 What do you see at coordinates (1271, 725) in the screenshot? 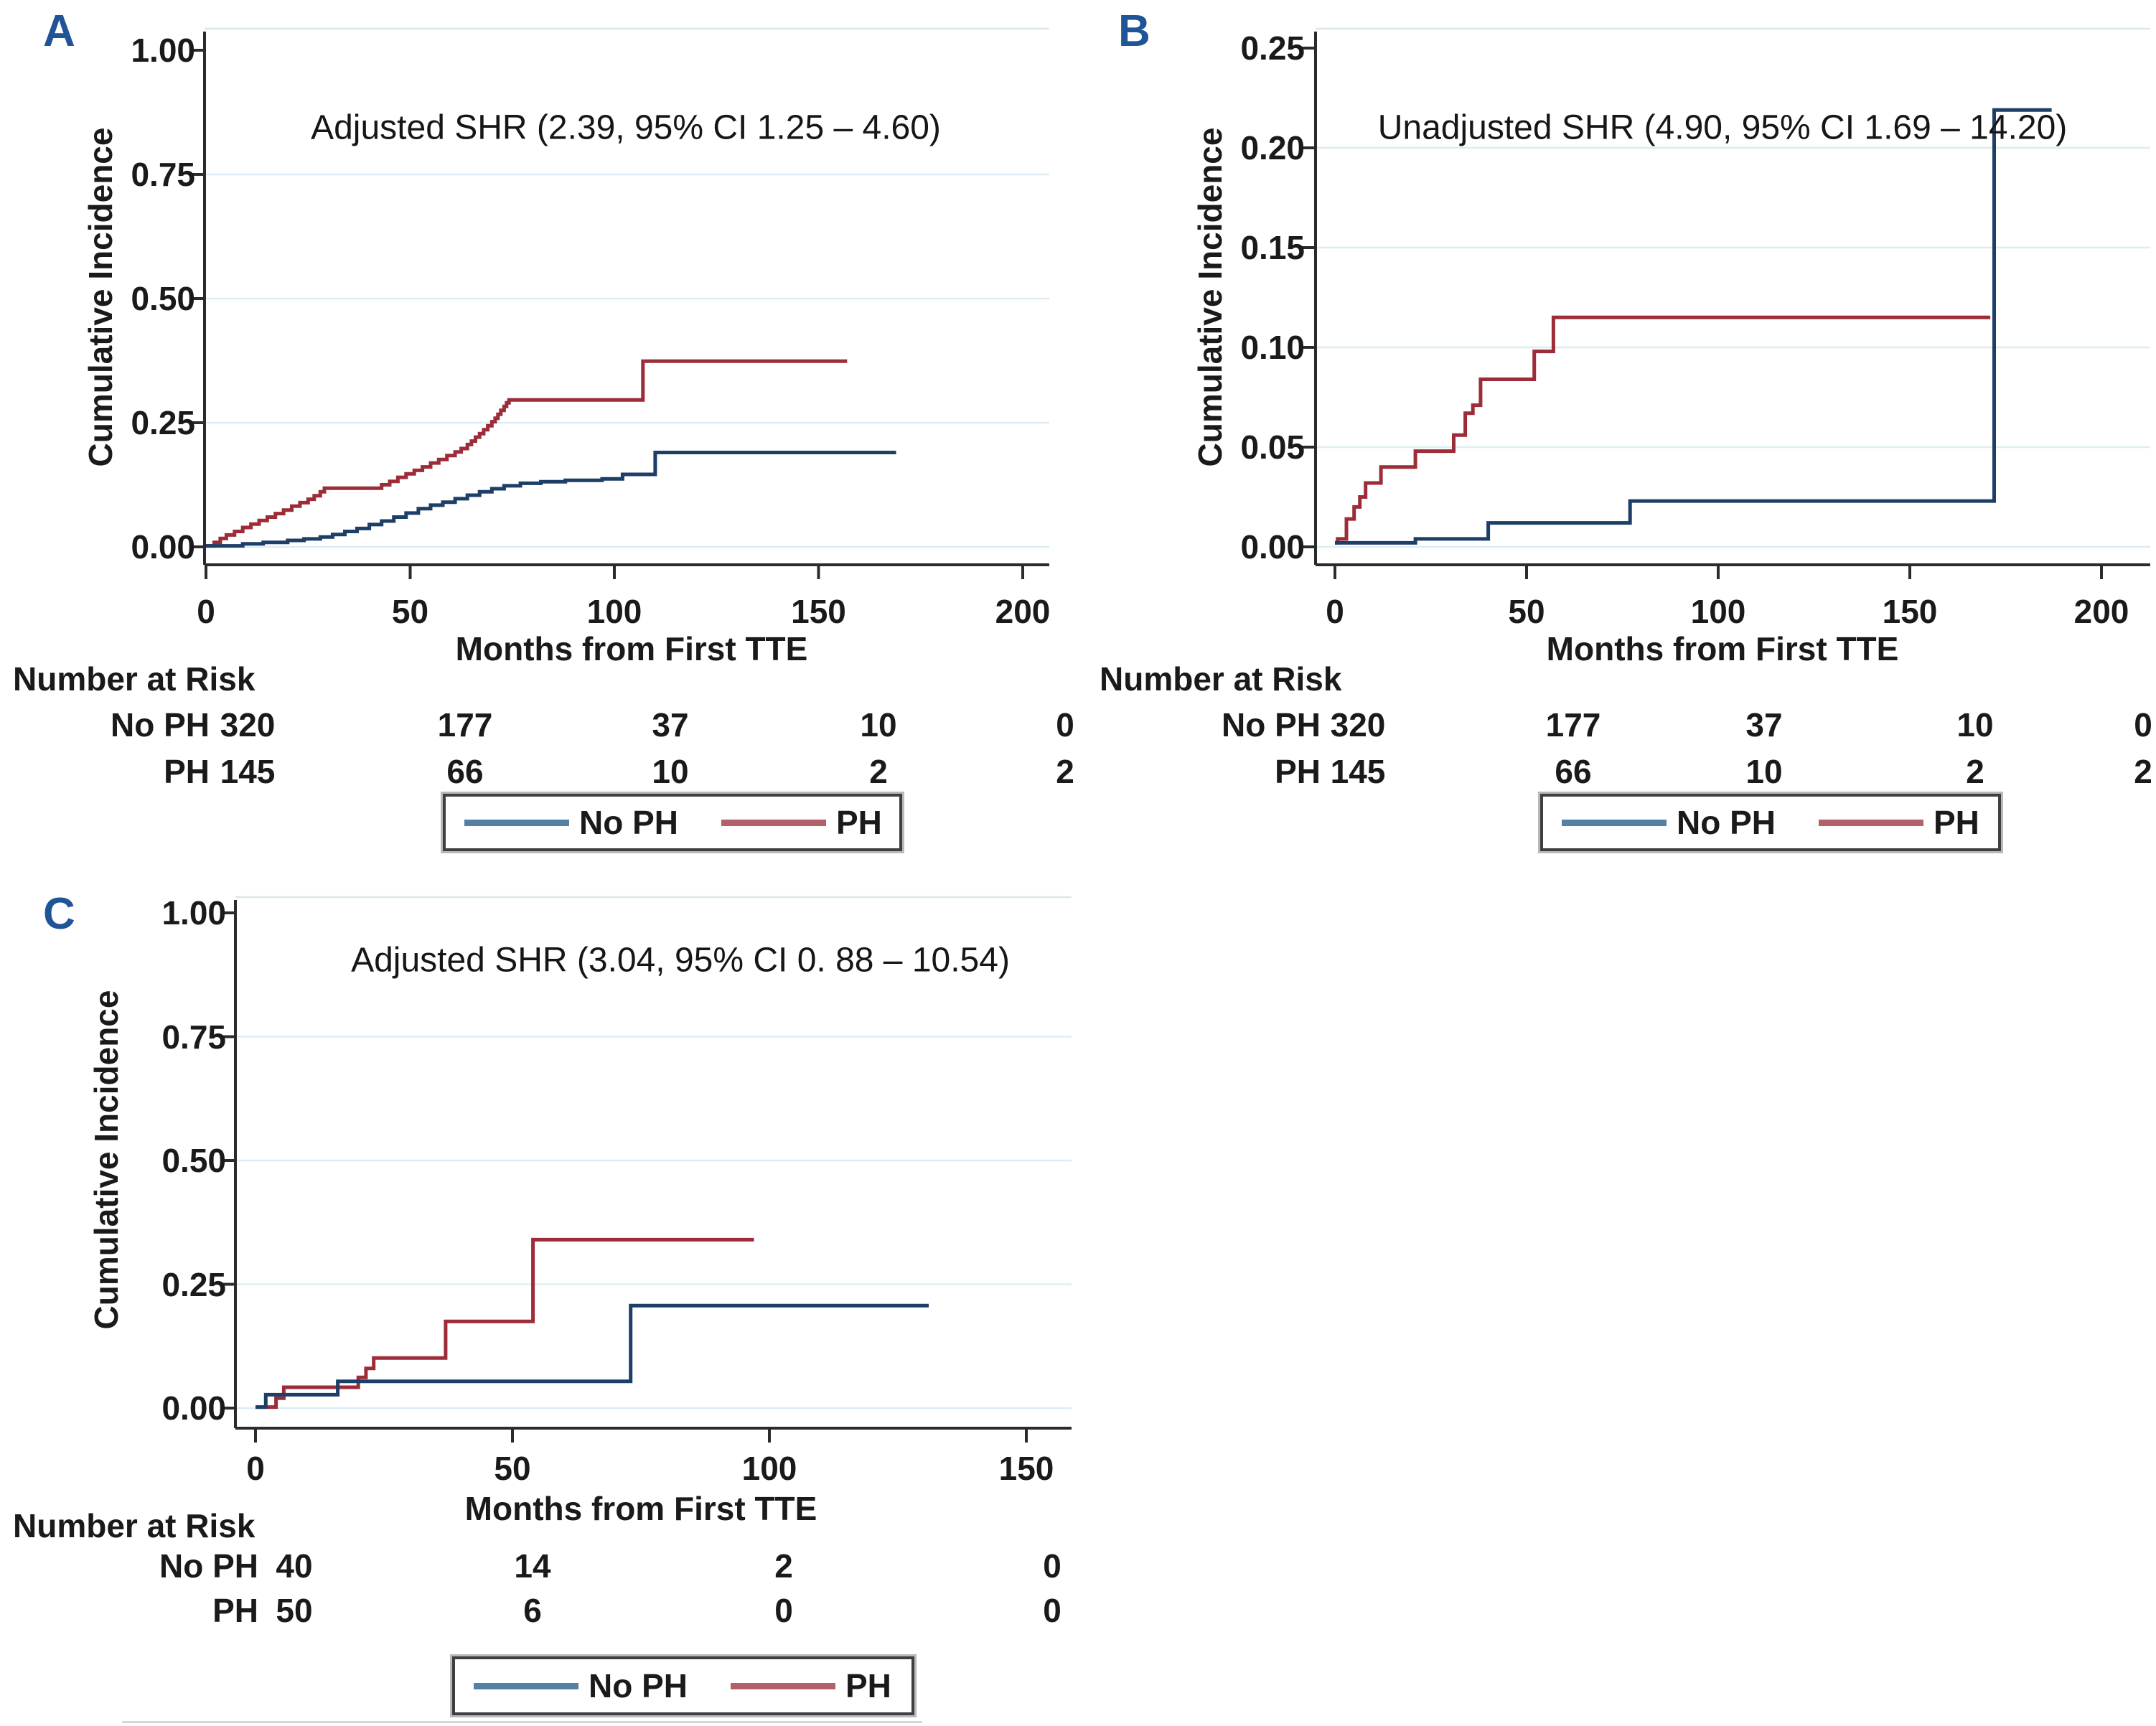
I see `risk-row-label-no-ph-b: No PH` at bounding box center [1271, 725].